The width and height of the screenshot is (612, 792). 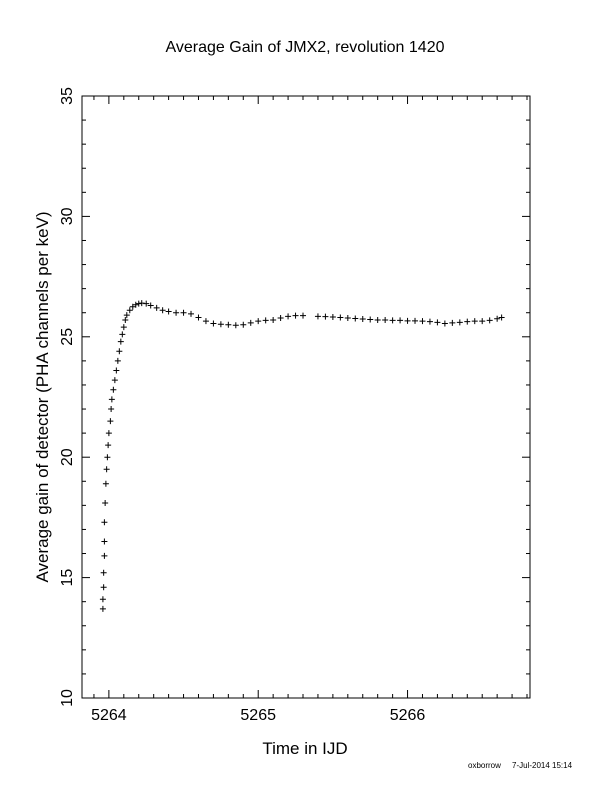 I want to click on y-tick-label: 15, so click(x=67, y=578).